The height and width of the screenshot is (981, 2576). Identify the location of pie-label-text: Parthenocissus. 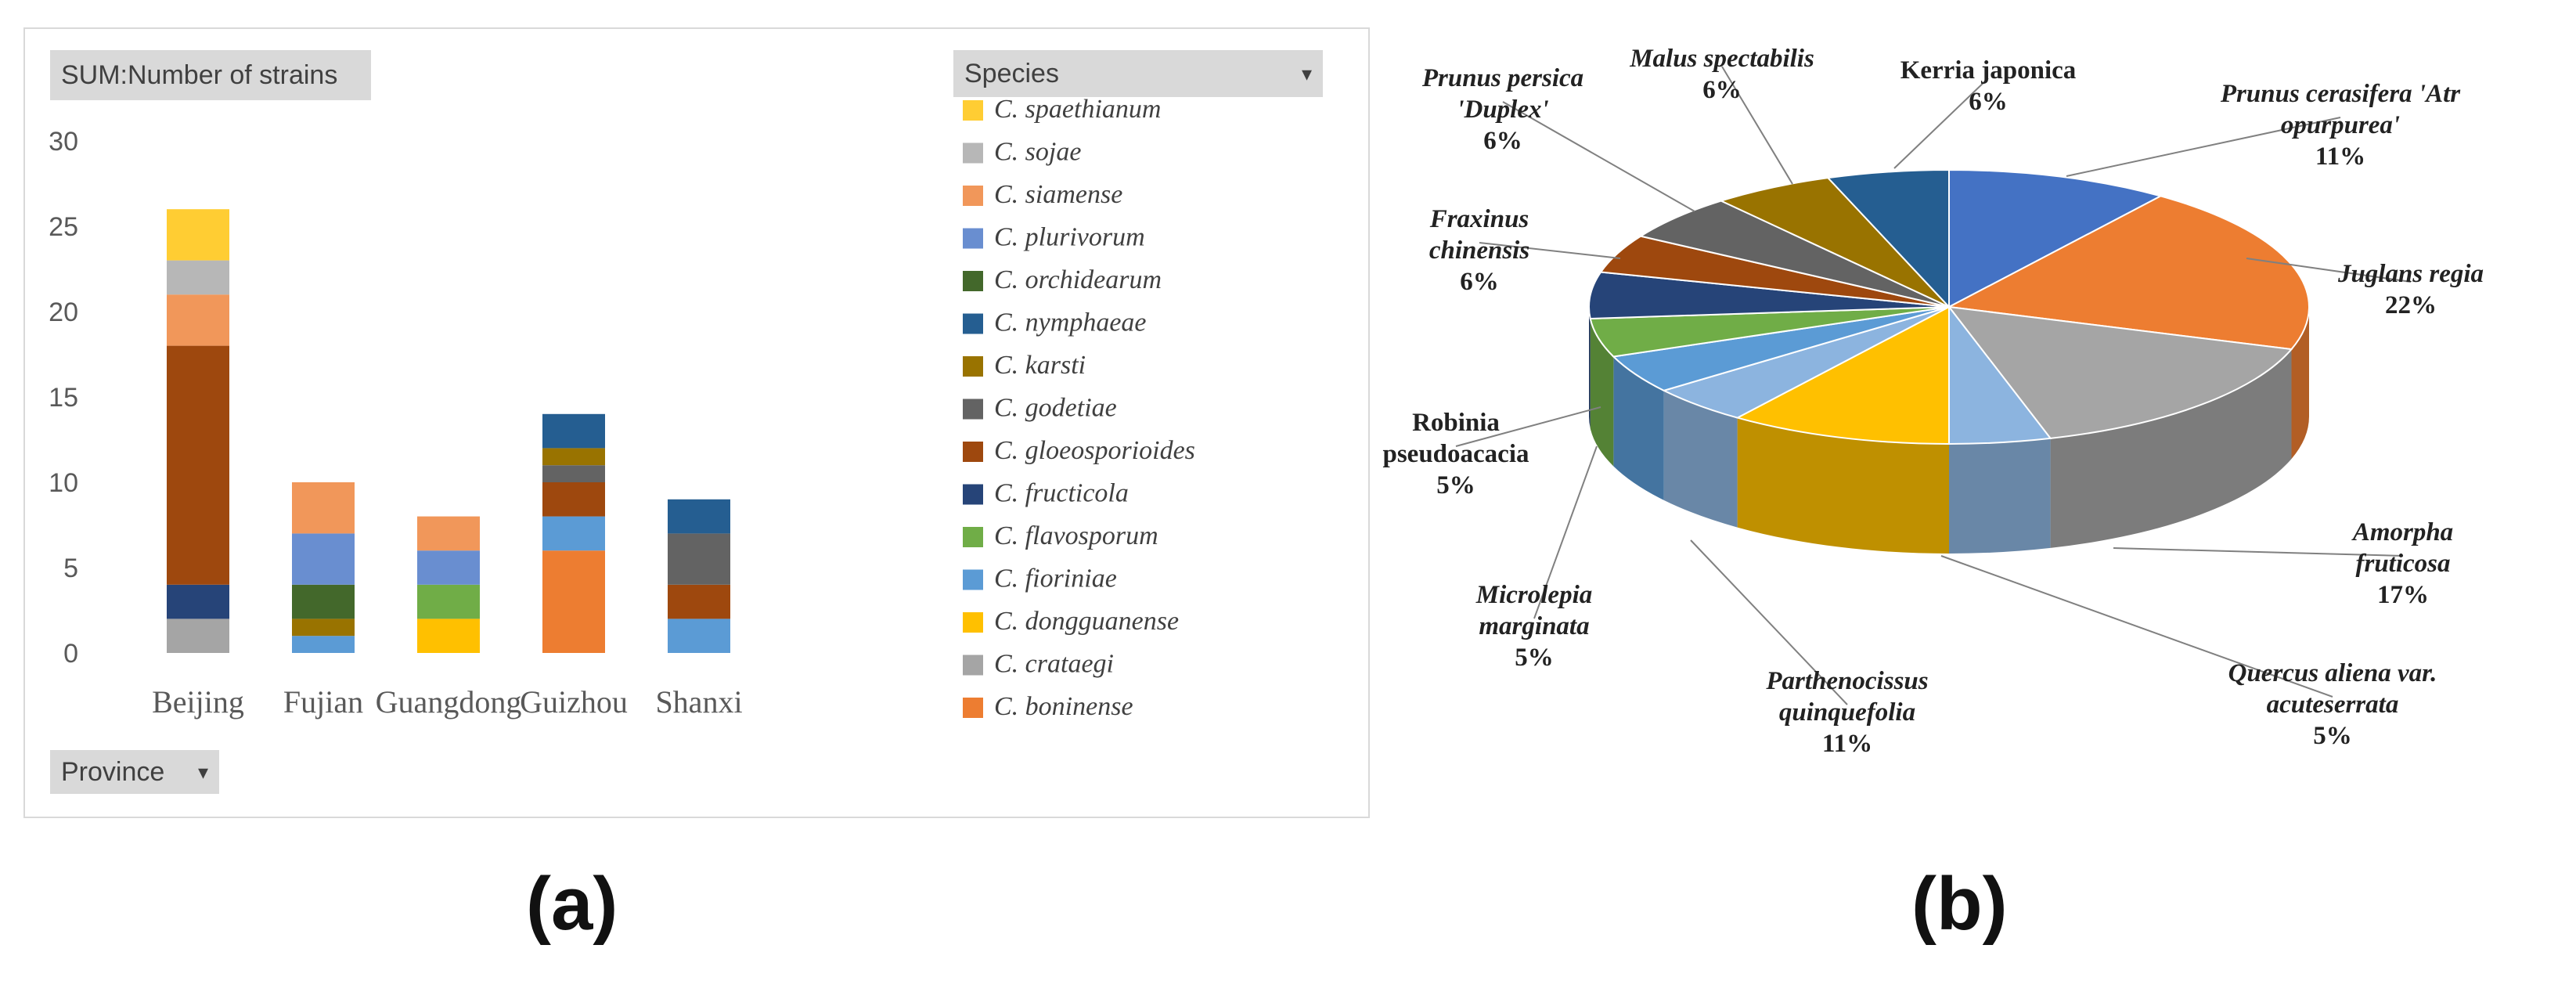
(1846, 681).